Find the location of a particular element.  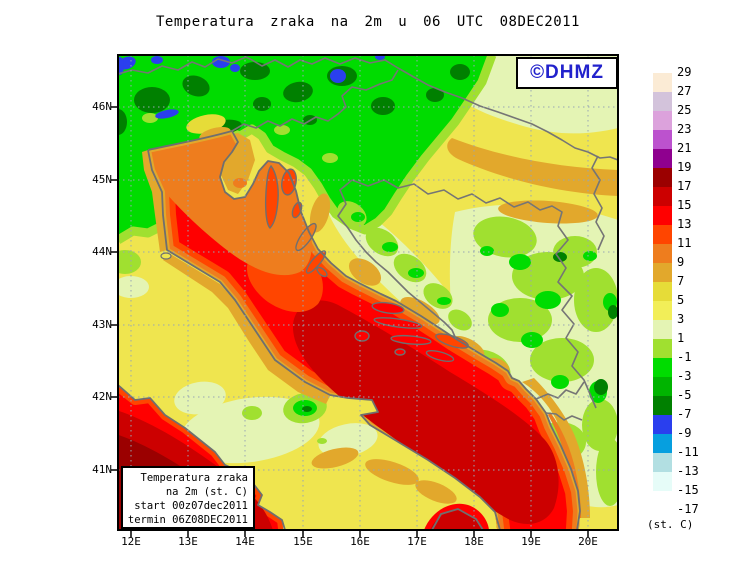

colorbar-tick-label: -5 is located at coordinates (684, 395).